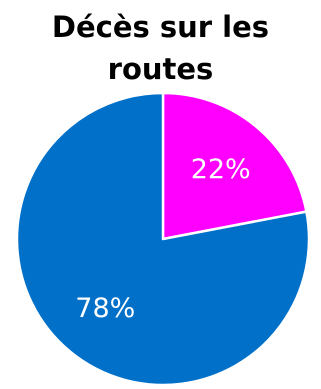 This screenshot has height=389, width=321. Describe the element at coordinates (221, 169) in the screenshot. I see `pie-slice-label-1: 22%` at that location.